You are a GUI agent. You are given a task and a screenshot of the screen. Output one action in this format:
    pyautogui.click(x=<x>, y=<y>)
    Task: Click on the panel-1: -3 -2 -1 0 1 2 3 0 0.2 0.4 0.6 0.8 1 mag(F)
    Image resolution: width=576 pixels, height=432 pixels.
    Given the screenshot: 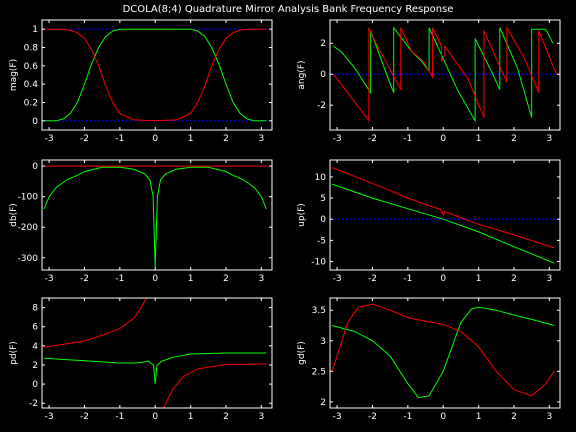 What is the action you would take?
    pyautogui.click(x=141, y=81)
    